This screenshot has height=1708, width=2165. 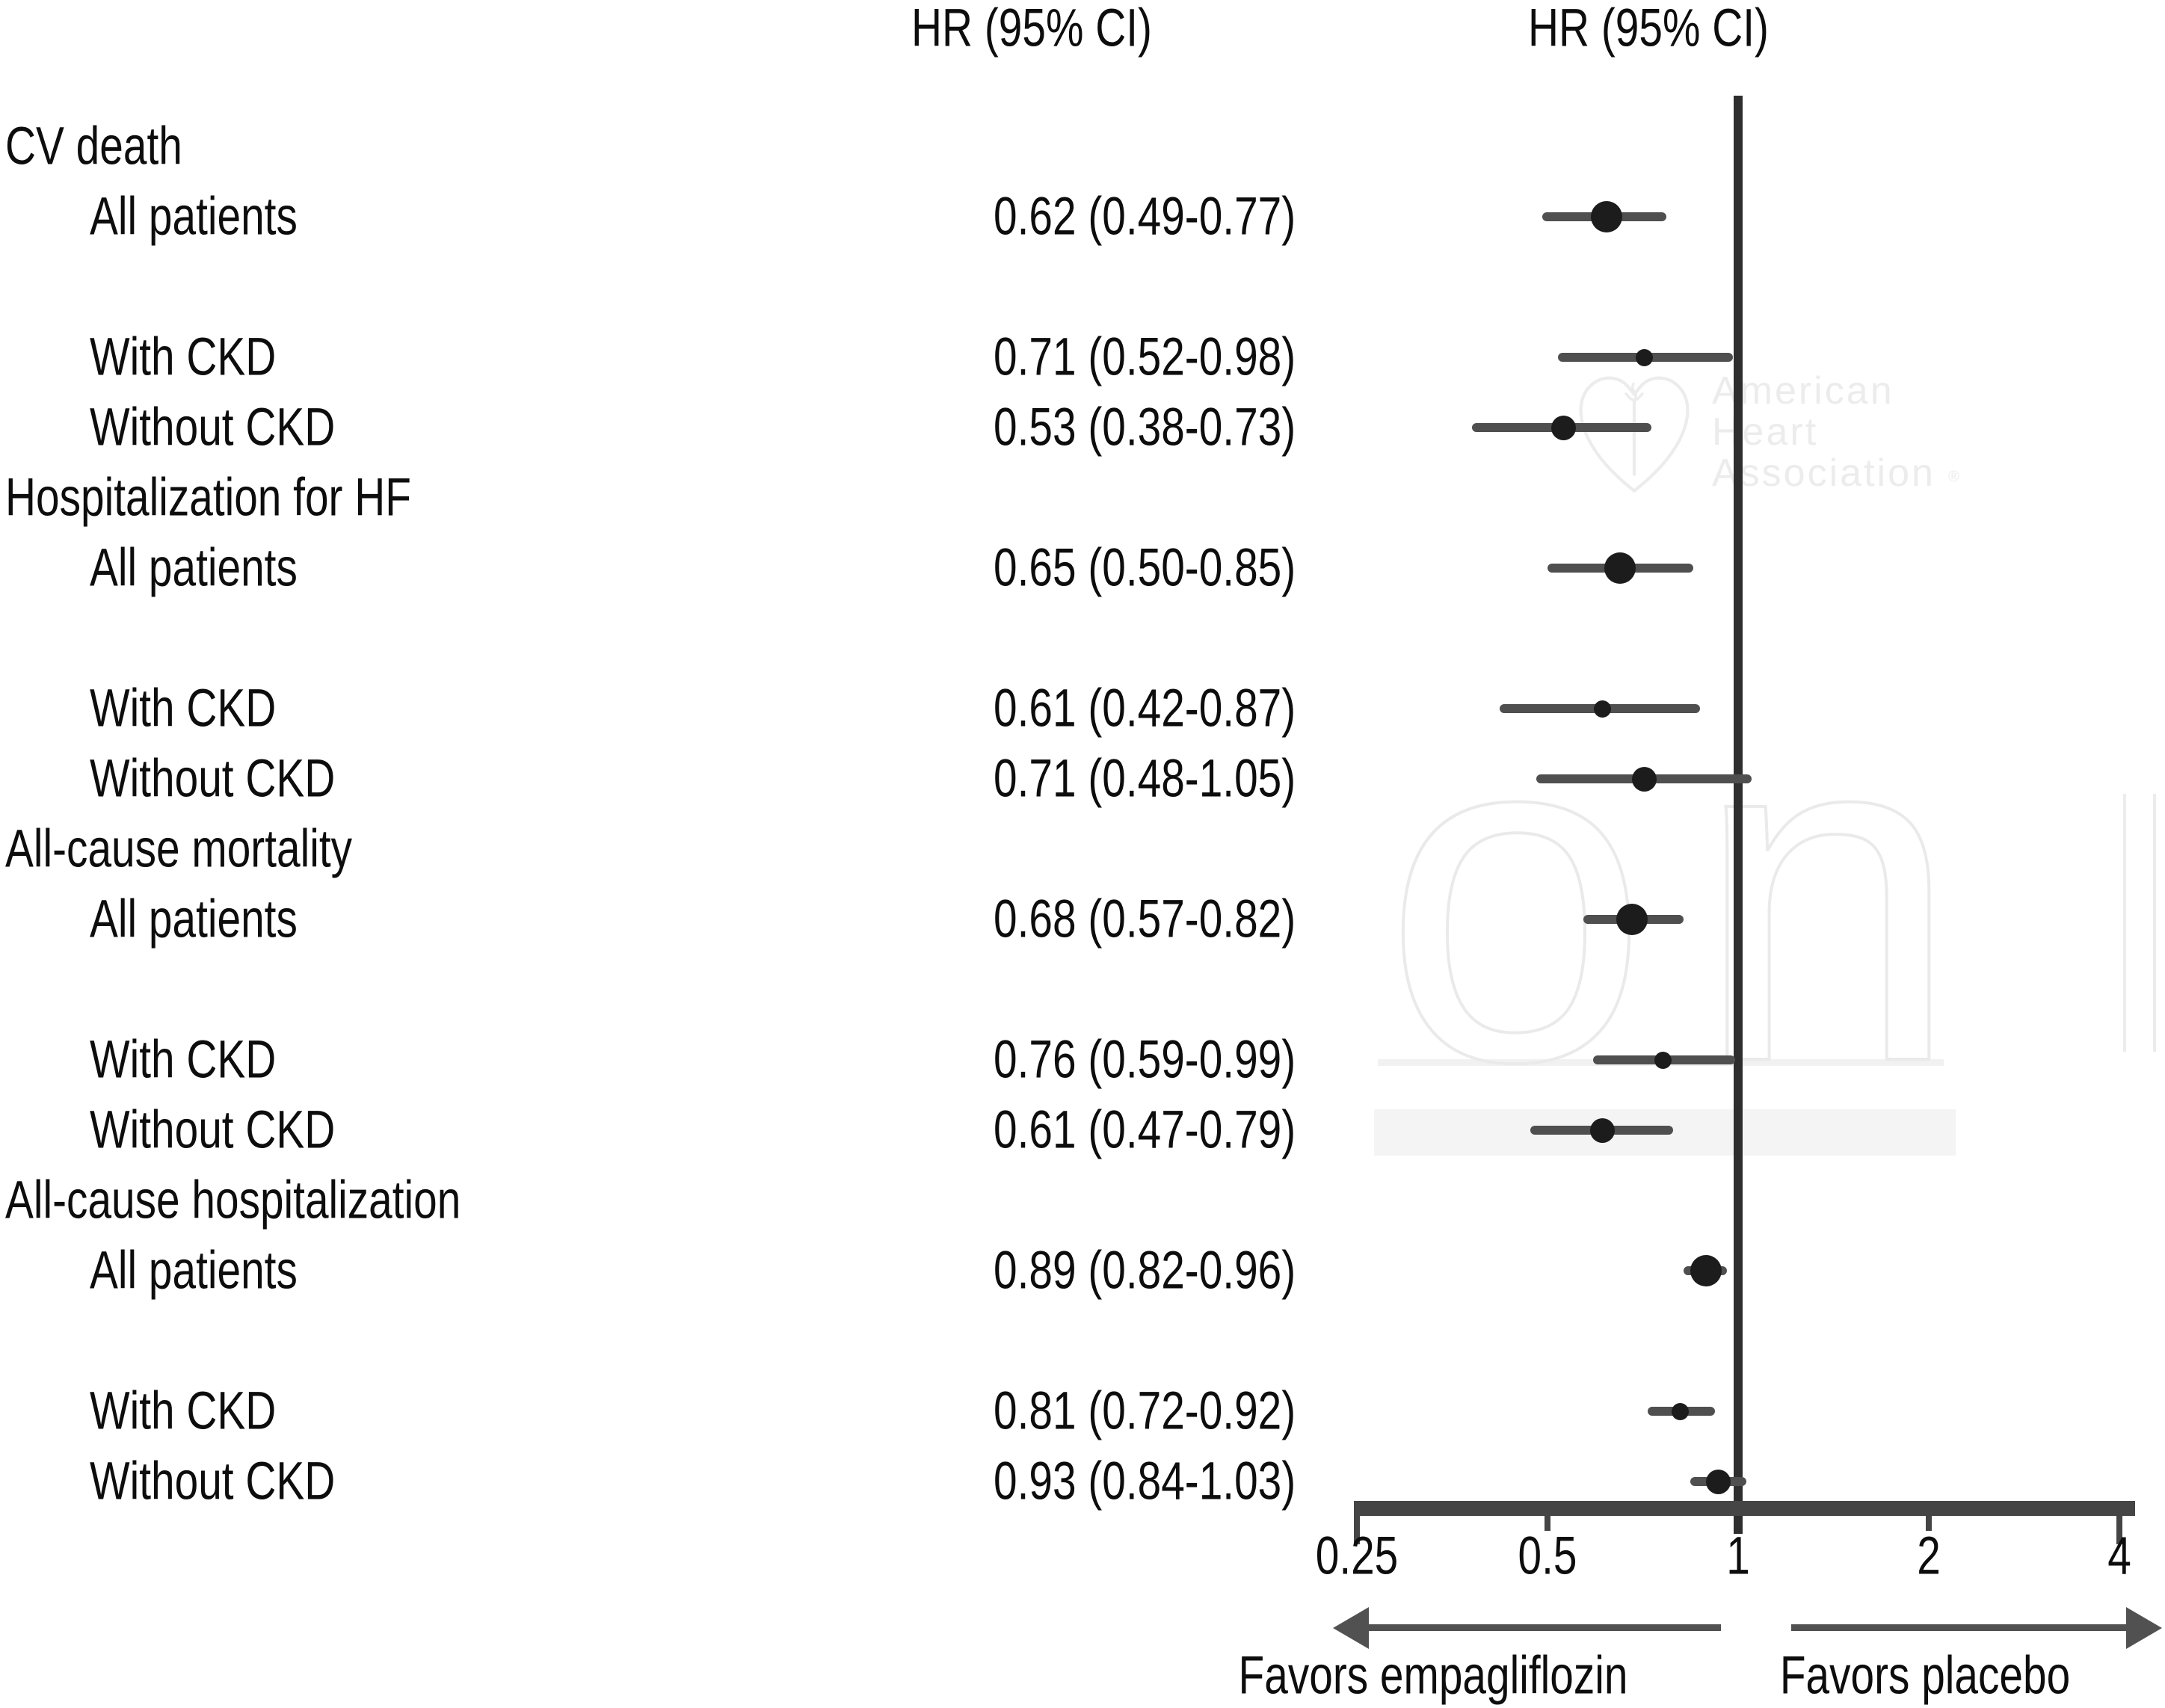 What do you see at coordinates (233, 1200) in the screenshot?
I see `group-label: All-cause hospitalization` at bounding box center [233, 1200].